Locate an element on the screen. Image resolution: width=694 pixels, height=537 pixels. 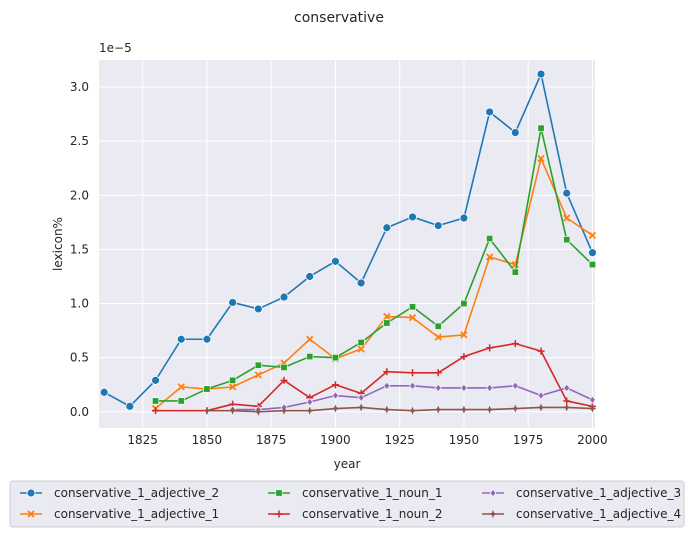
y-axis-label: lexicon% is located at coordinates (58, 244).